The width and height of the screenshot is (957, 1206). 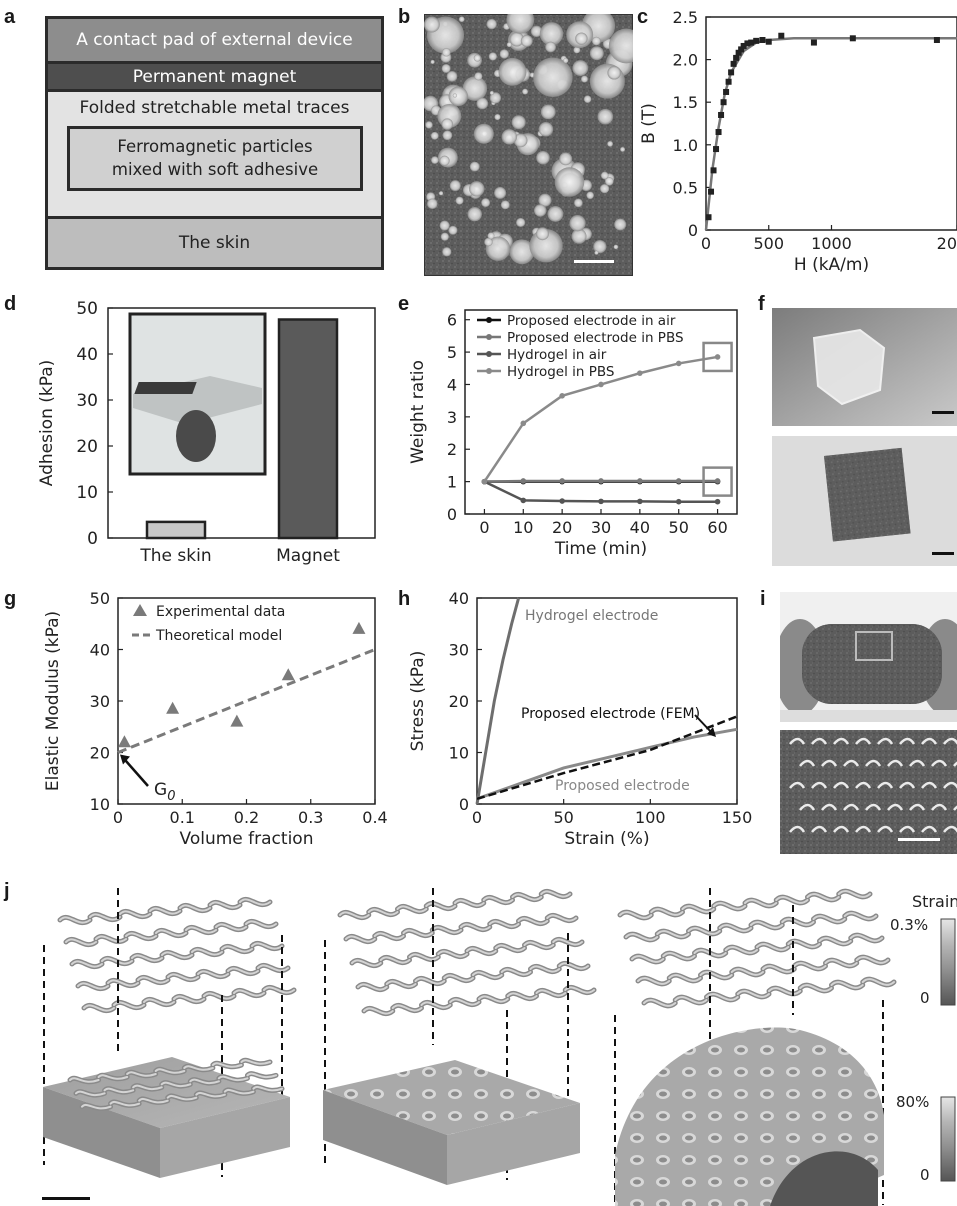 I want to click on legend-entry: Hydrogel in PBS, so click(x=560, y=372).